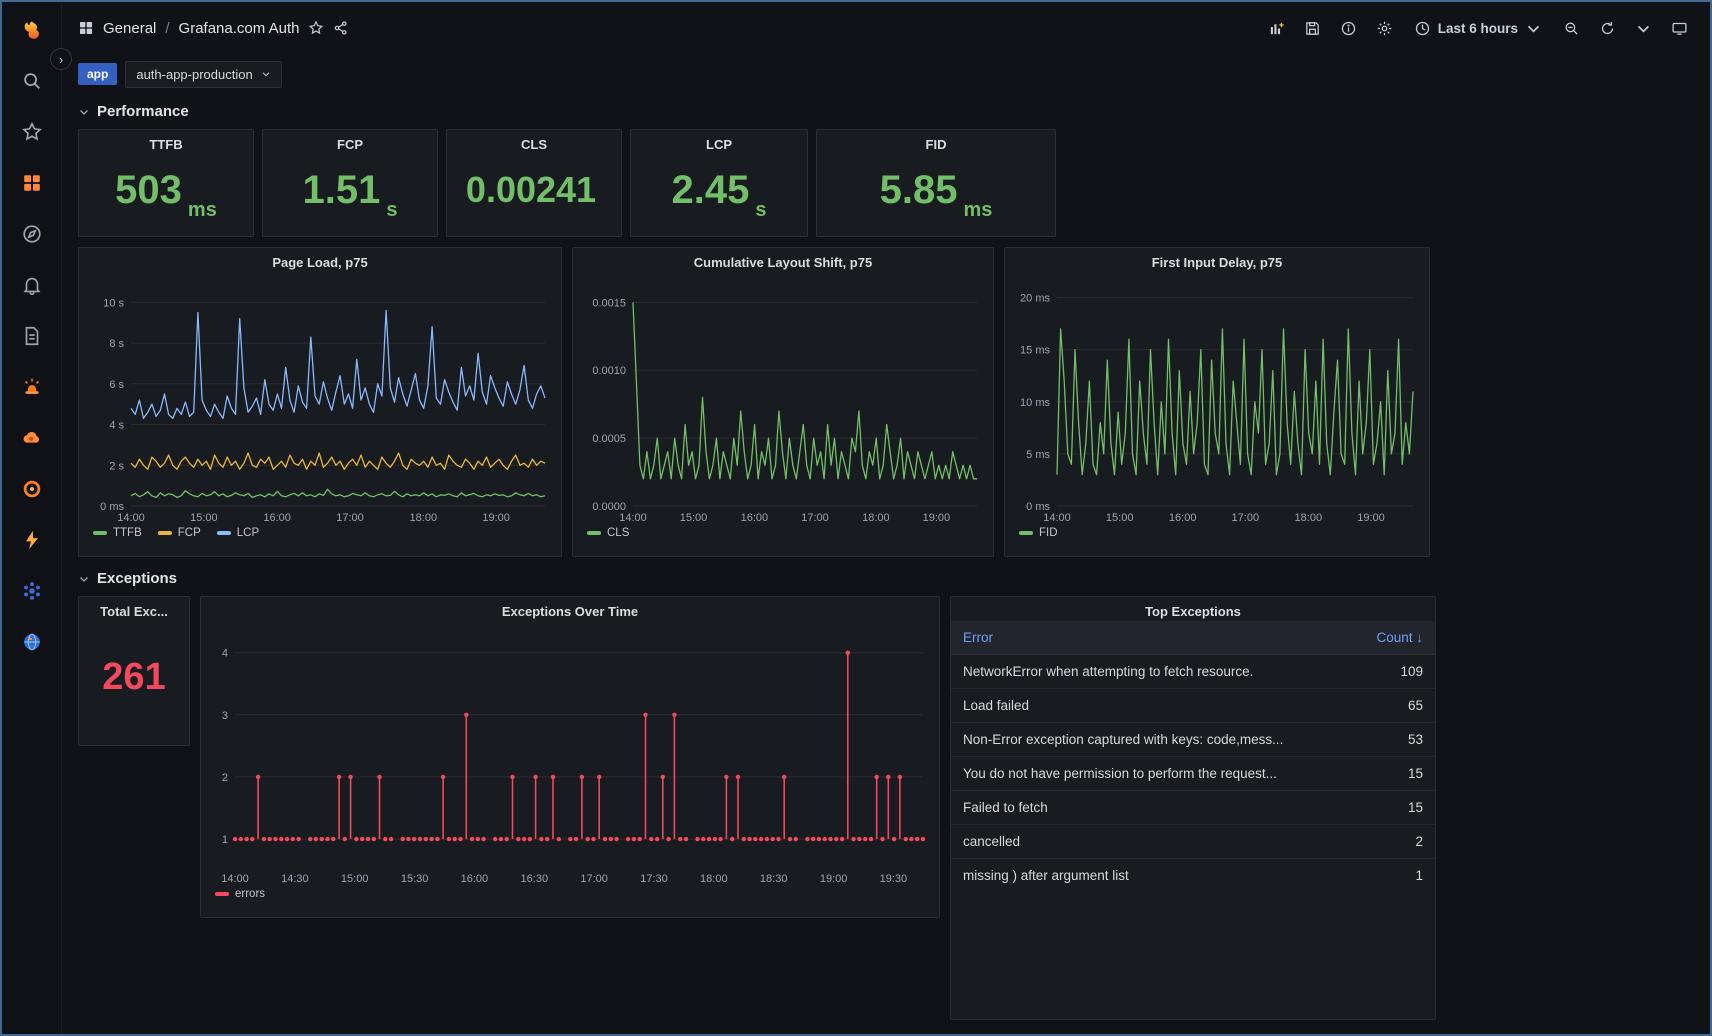 The width and height of the screenshot is (1712, 1036). Describe the element at coordinates (116, 344) in the screenshot. I see `svg-text: 8 s` at that location.